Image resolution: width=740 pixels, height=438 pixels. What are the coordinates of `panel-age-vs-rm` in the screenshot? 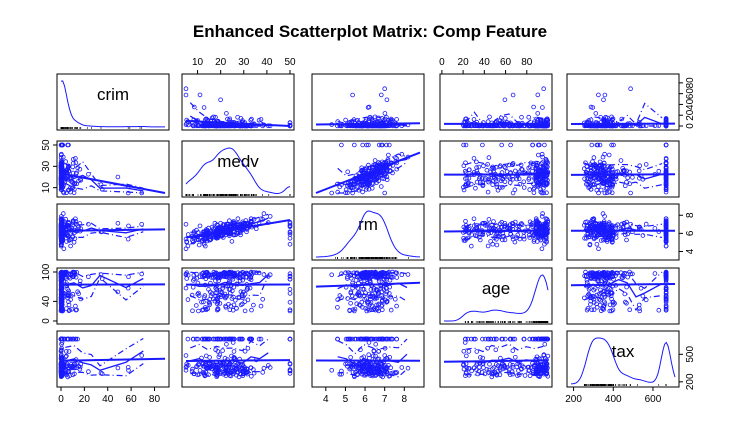 It's located at (368, 296).